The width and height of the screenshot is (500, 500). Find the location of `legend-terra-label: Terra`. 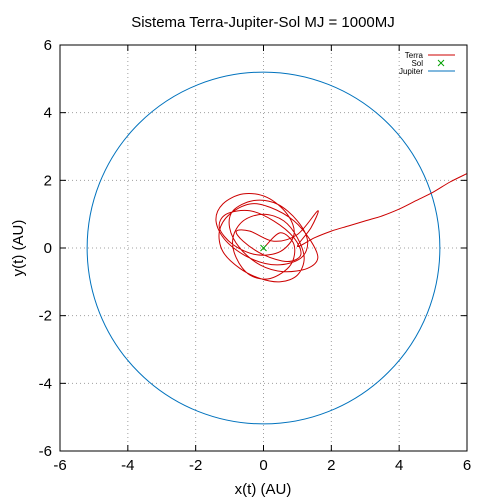

legend-terra-label: Terra is located at coordinates (414, 55).